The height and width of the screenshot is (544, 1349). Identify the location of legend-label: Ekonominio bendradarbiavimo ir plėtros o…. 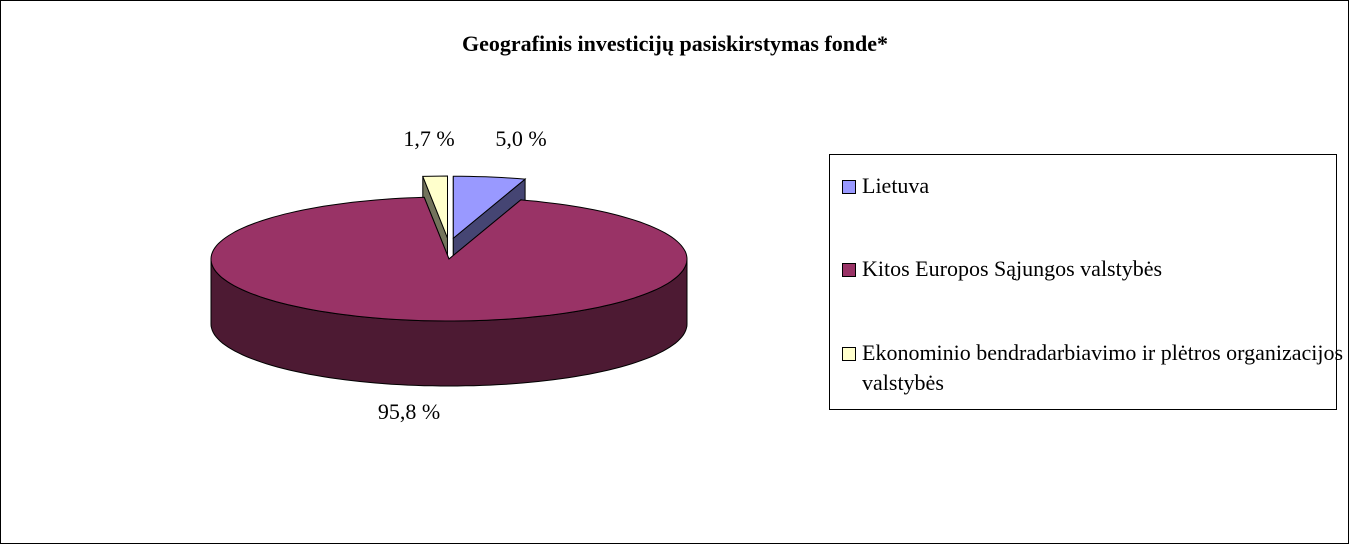
(1103, 367).